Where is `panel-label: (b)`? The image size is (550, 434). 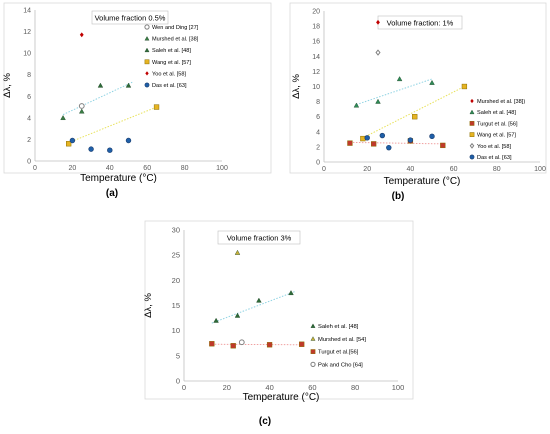
panel-label: (b) is located at coordinates (398, 196).